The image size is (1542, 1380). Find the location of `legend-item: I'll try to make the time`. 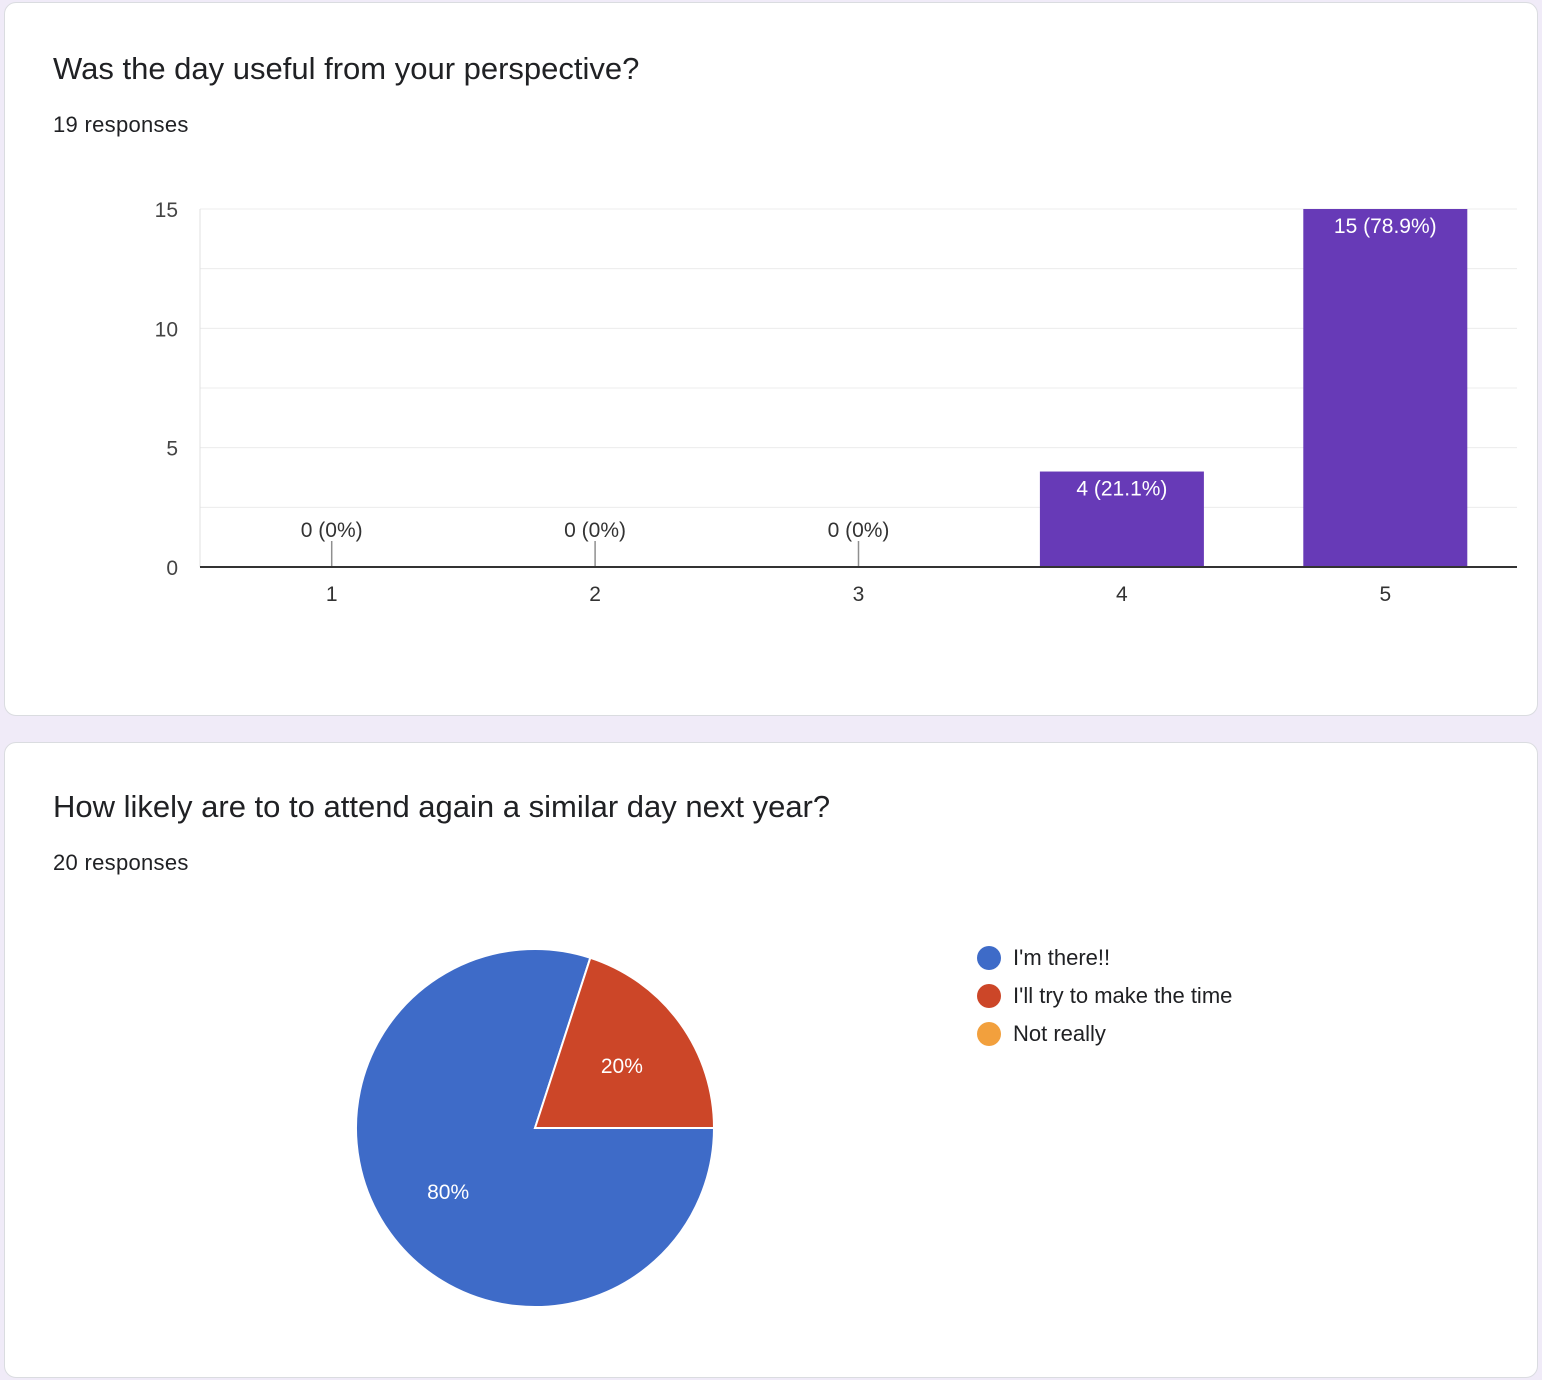

legend-item: I'll try to make the time is located at coordinates (1104, 996).